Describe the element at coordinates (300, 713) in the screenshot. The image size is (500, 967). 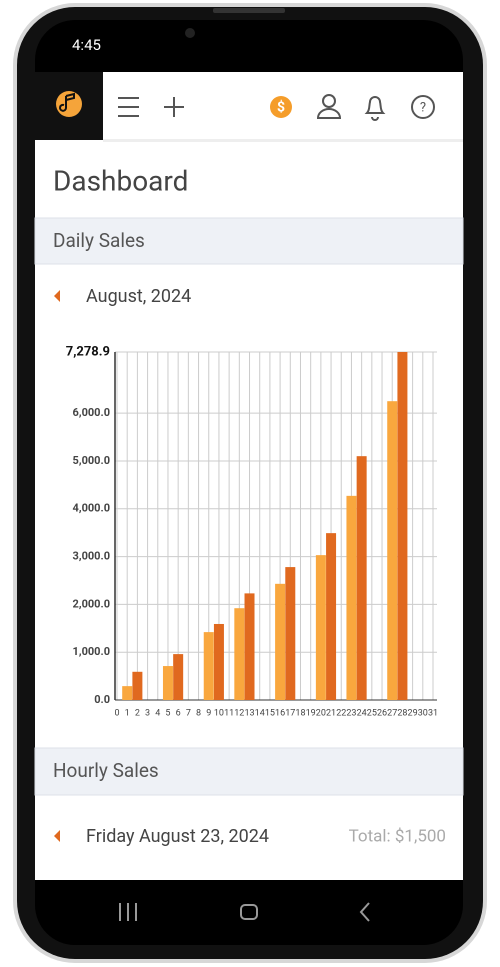
I see `x-tick-label: 18` at that location.